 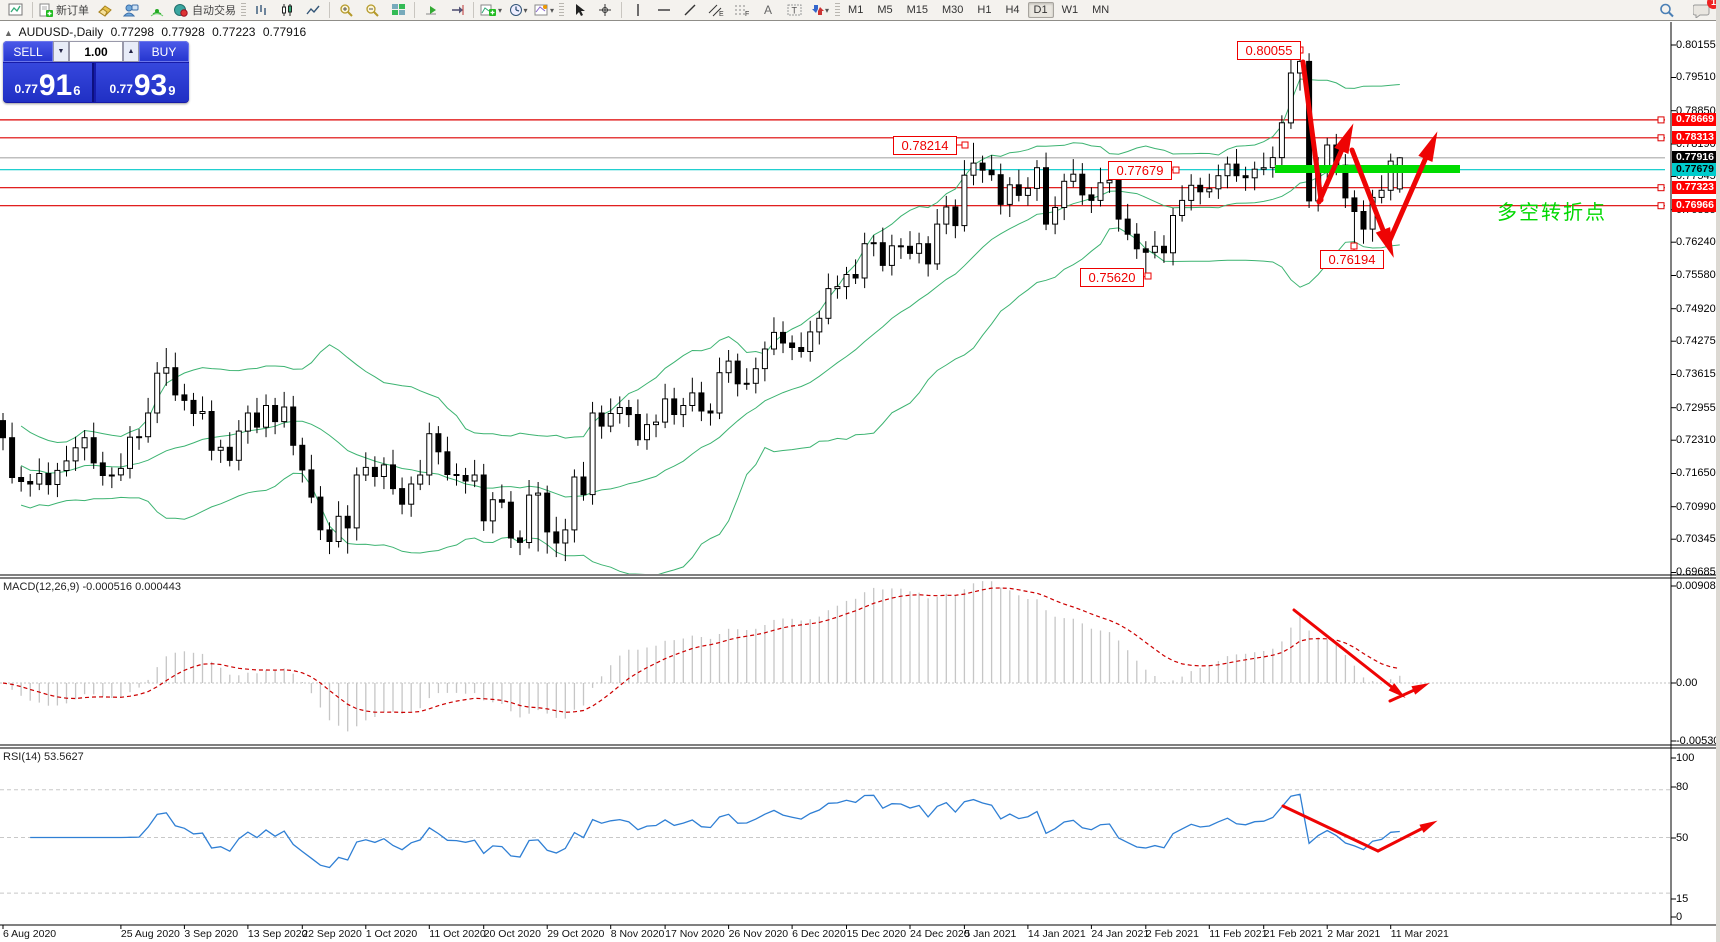 I want to click on quote-open: 0.77298, so click(x=132, y=32).